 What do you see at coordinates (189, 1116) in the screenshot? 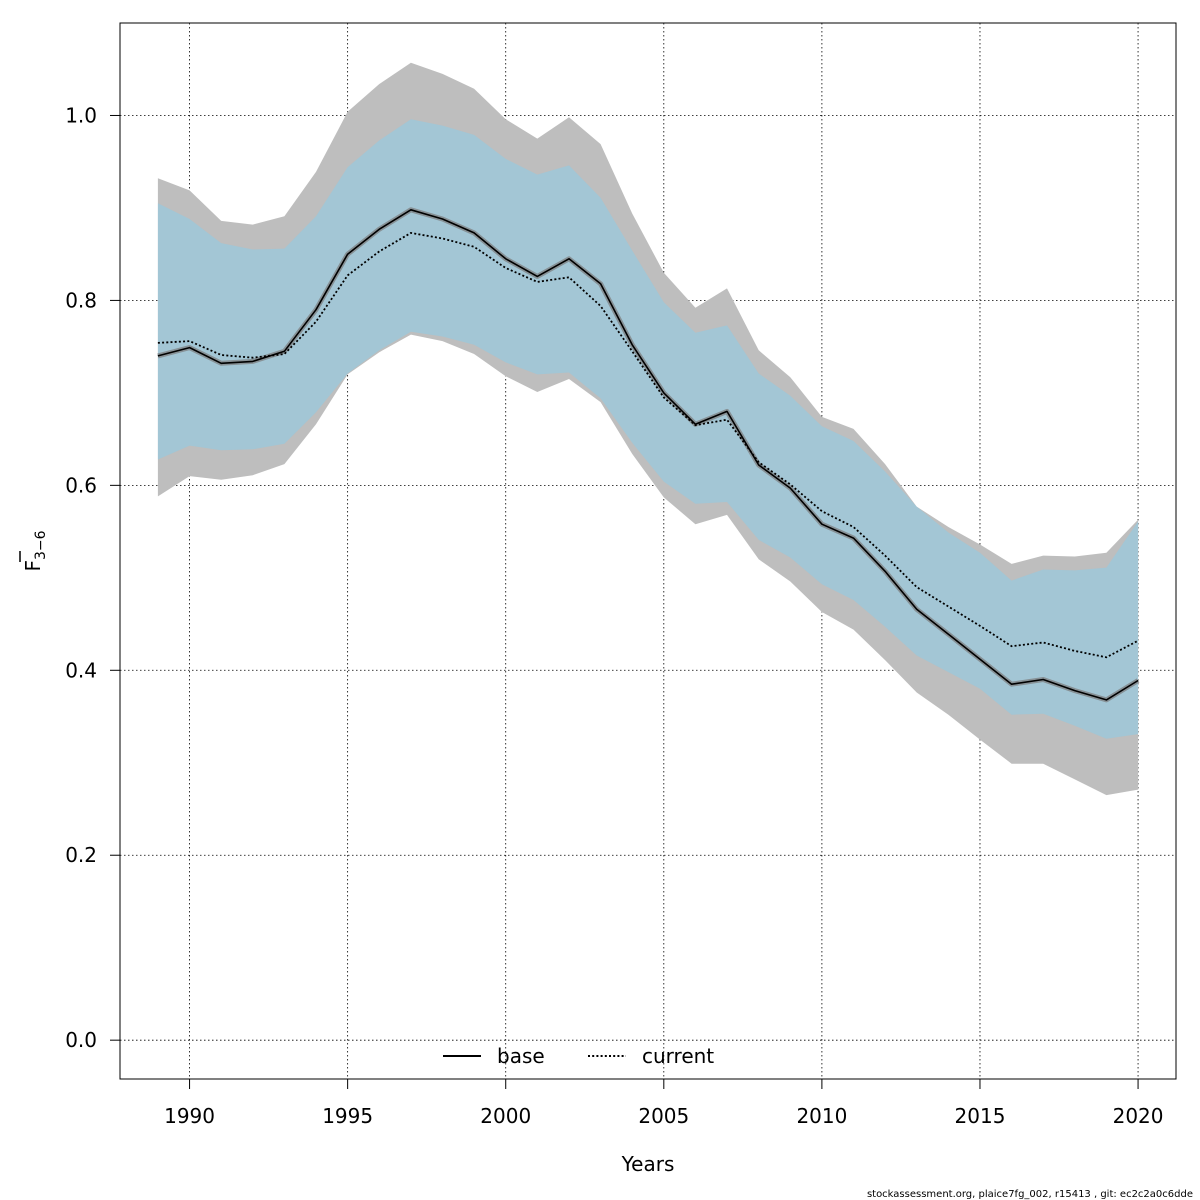
I see `x-tick-label: 1990` at bounding box center [189, 1116].